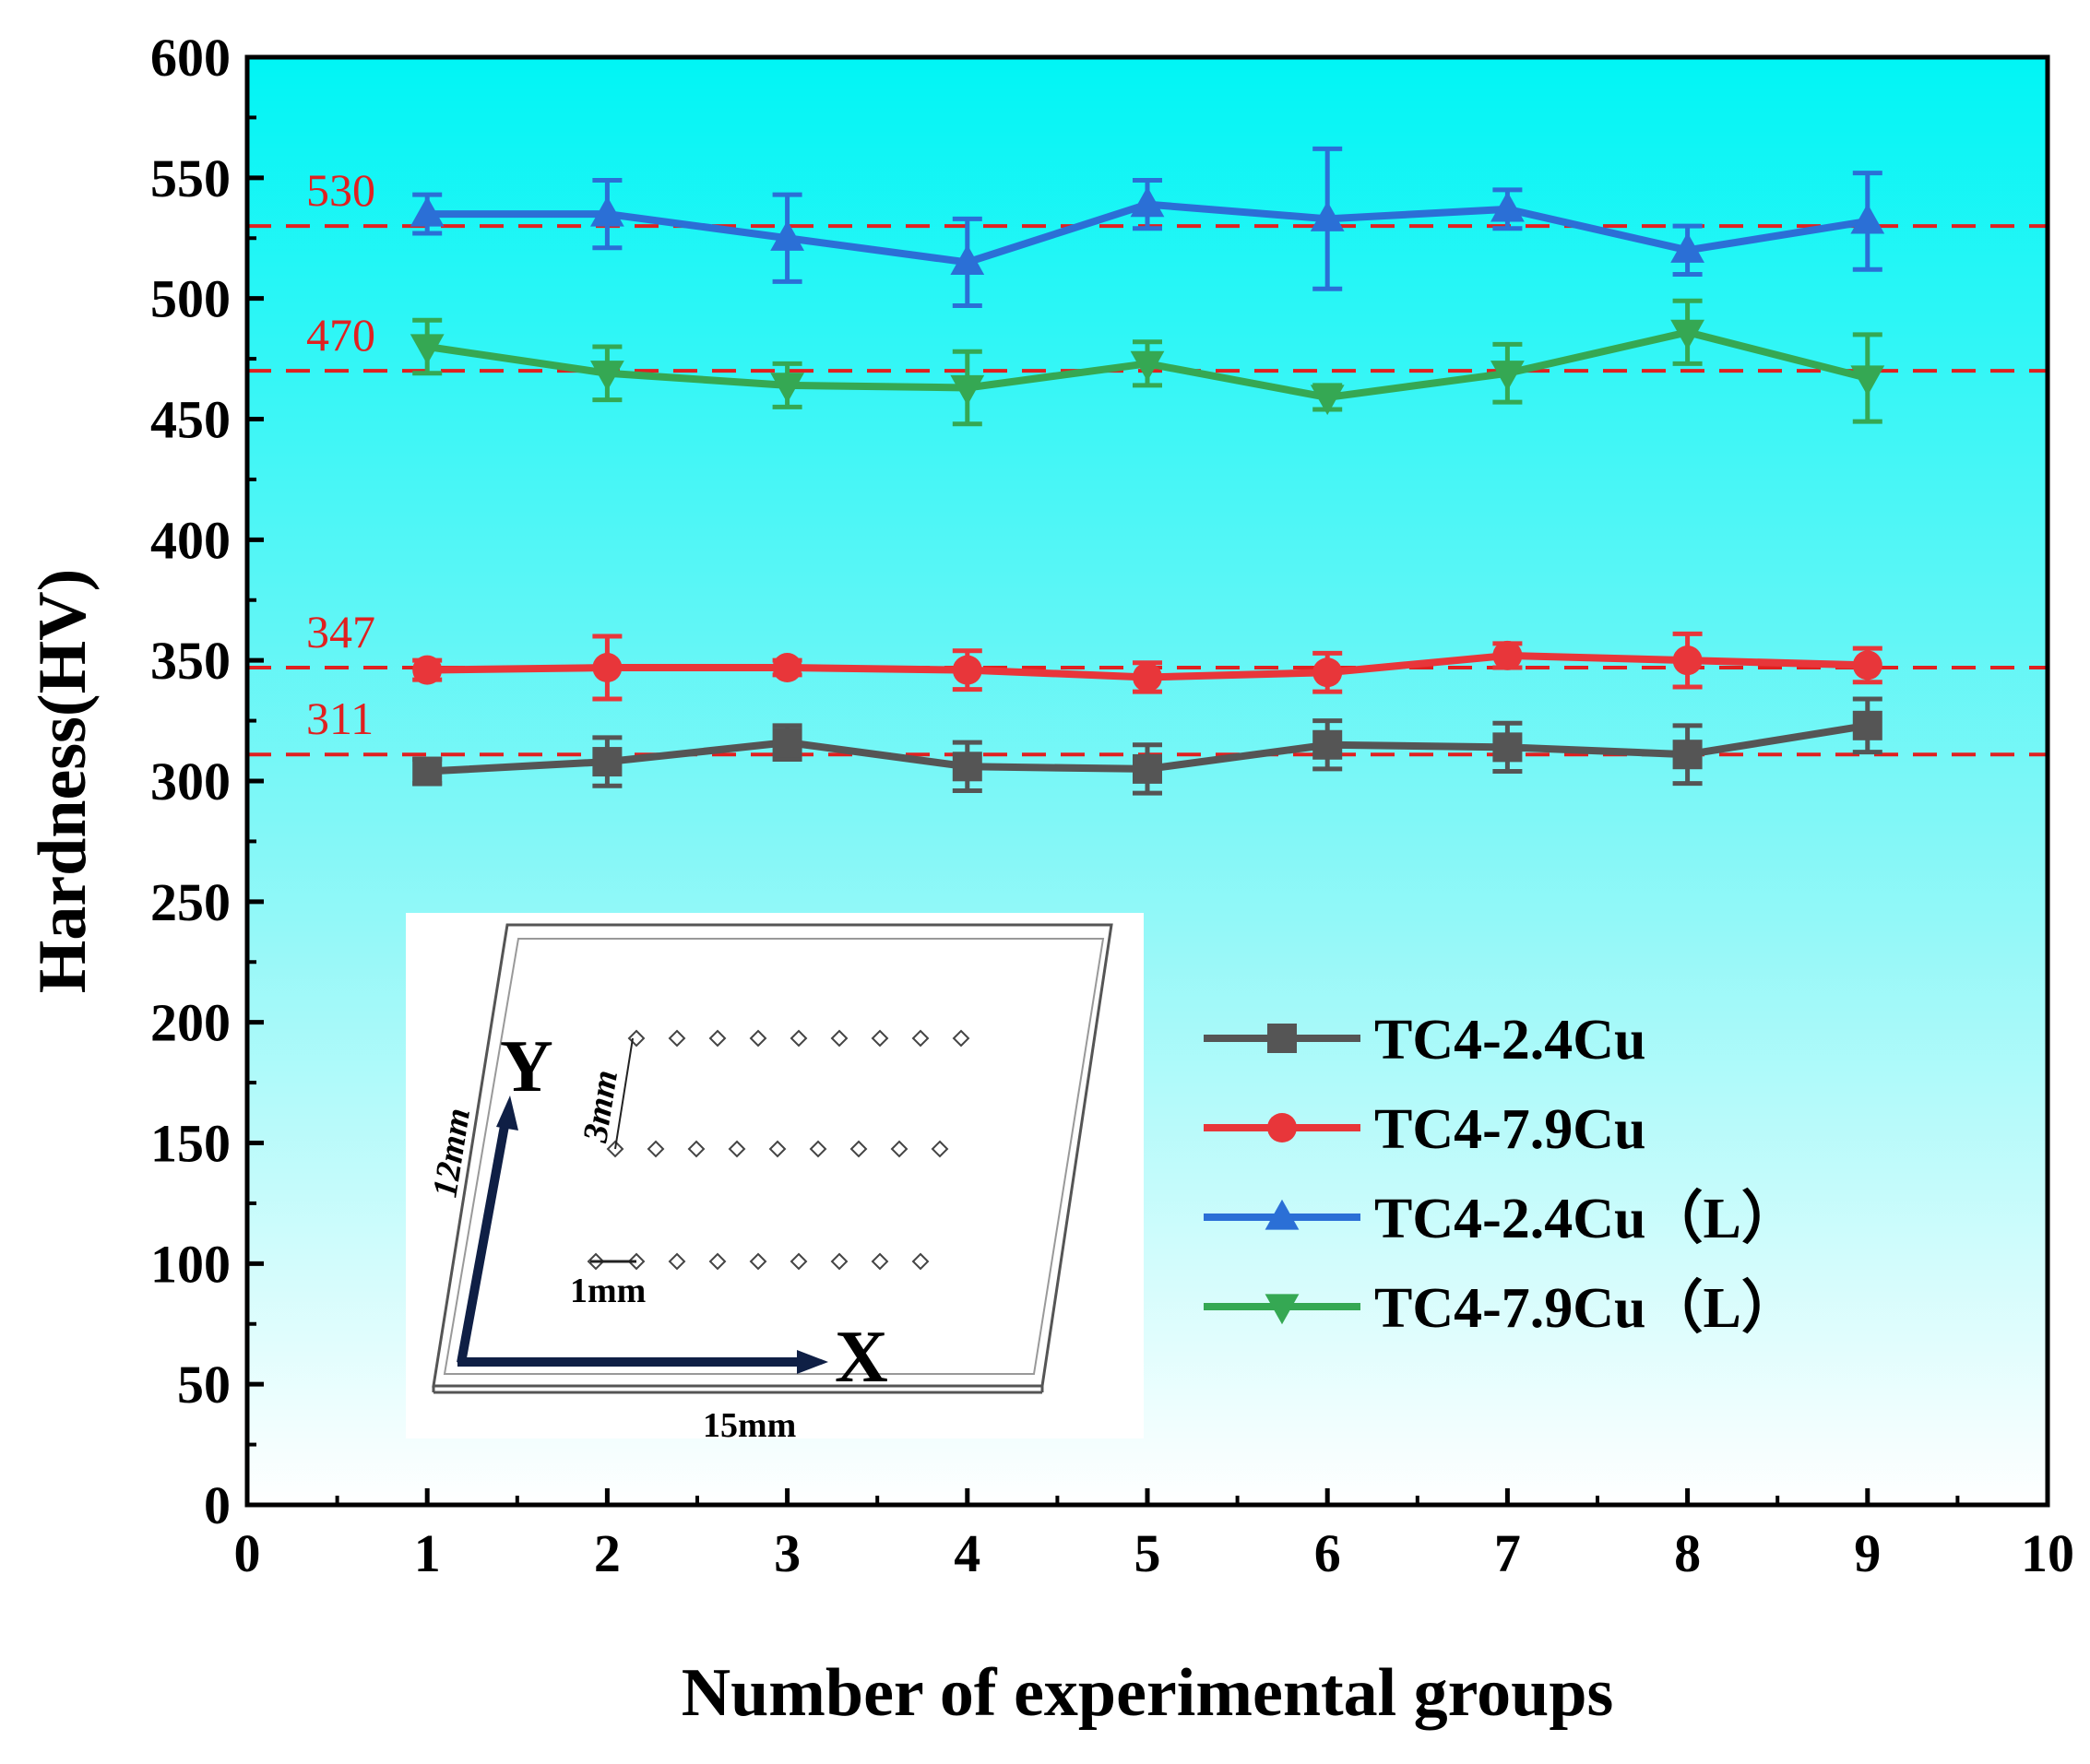 This screenshot has height=1764, width=2090. What do you see at coordinates (1688, 1553) in the screenshot?
I see `x-tick-label: 8` at bounding box center [1688, 1553].